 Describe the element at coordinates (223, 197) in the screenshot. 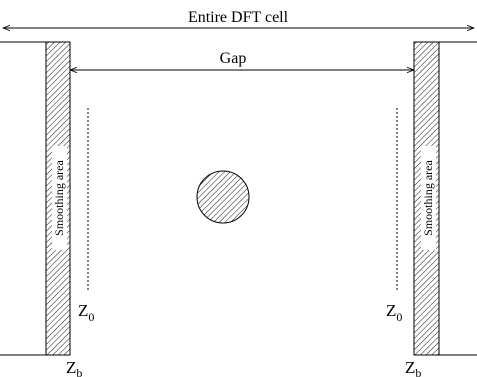

I see `molecule-circle` at that location.